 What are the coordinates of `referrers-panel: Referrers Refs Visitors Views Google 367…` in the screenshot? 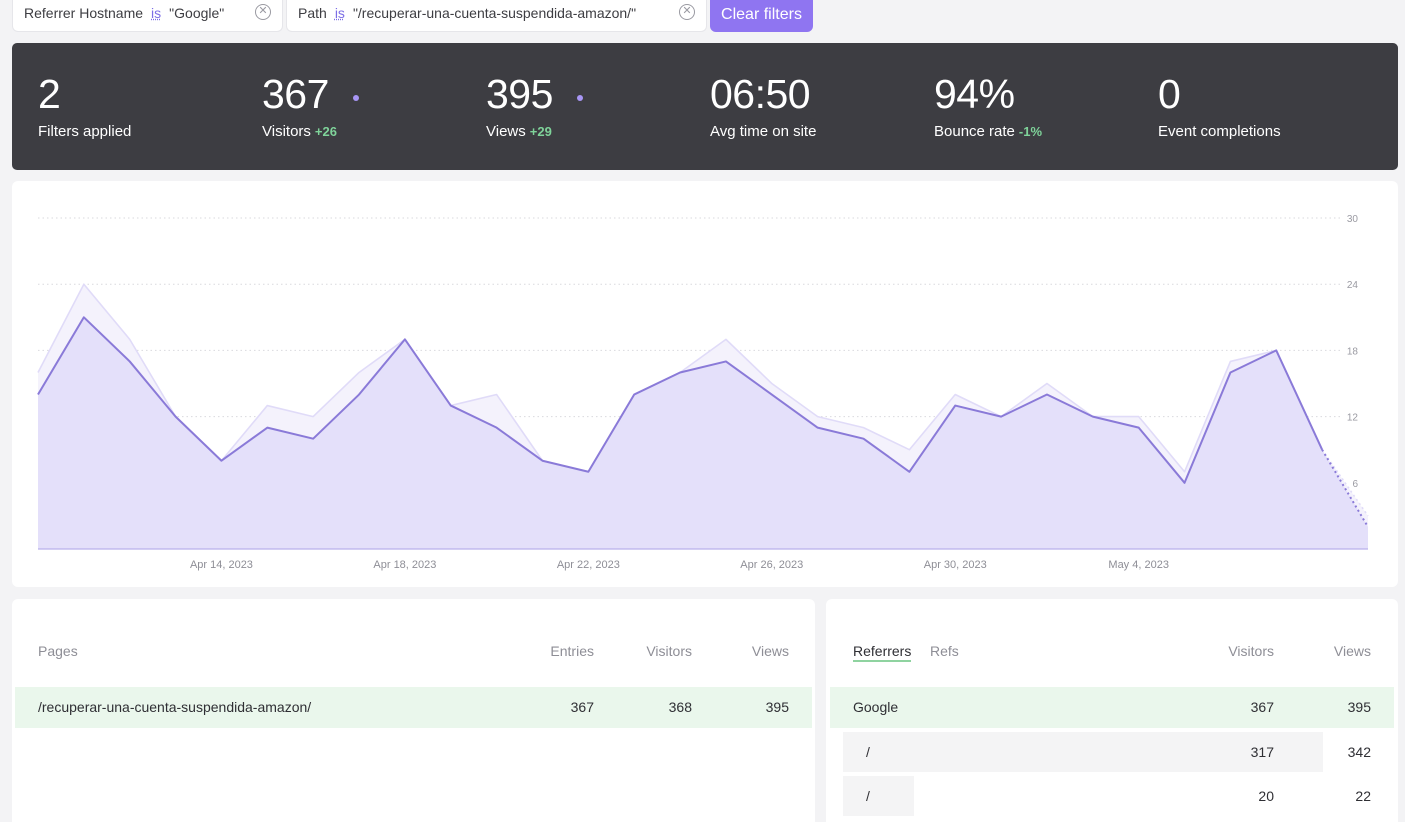 It's located at (1112, 710).